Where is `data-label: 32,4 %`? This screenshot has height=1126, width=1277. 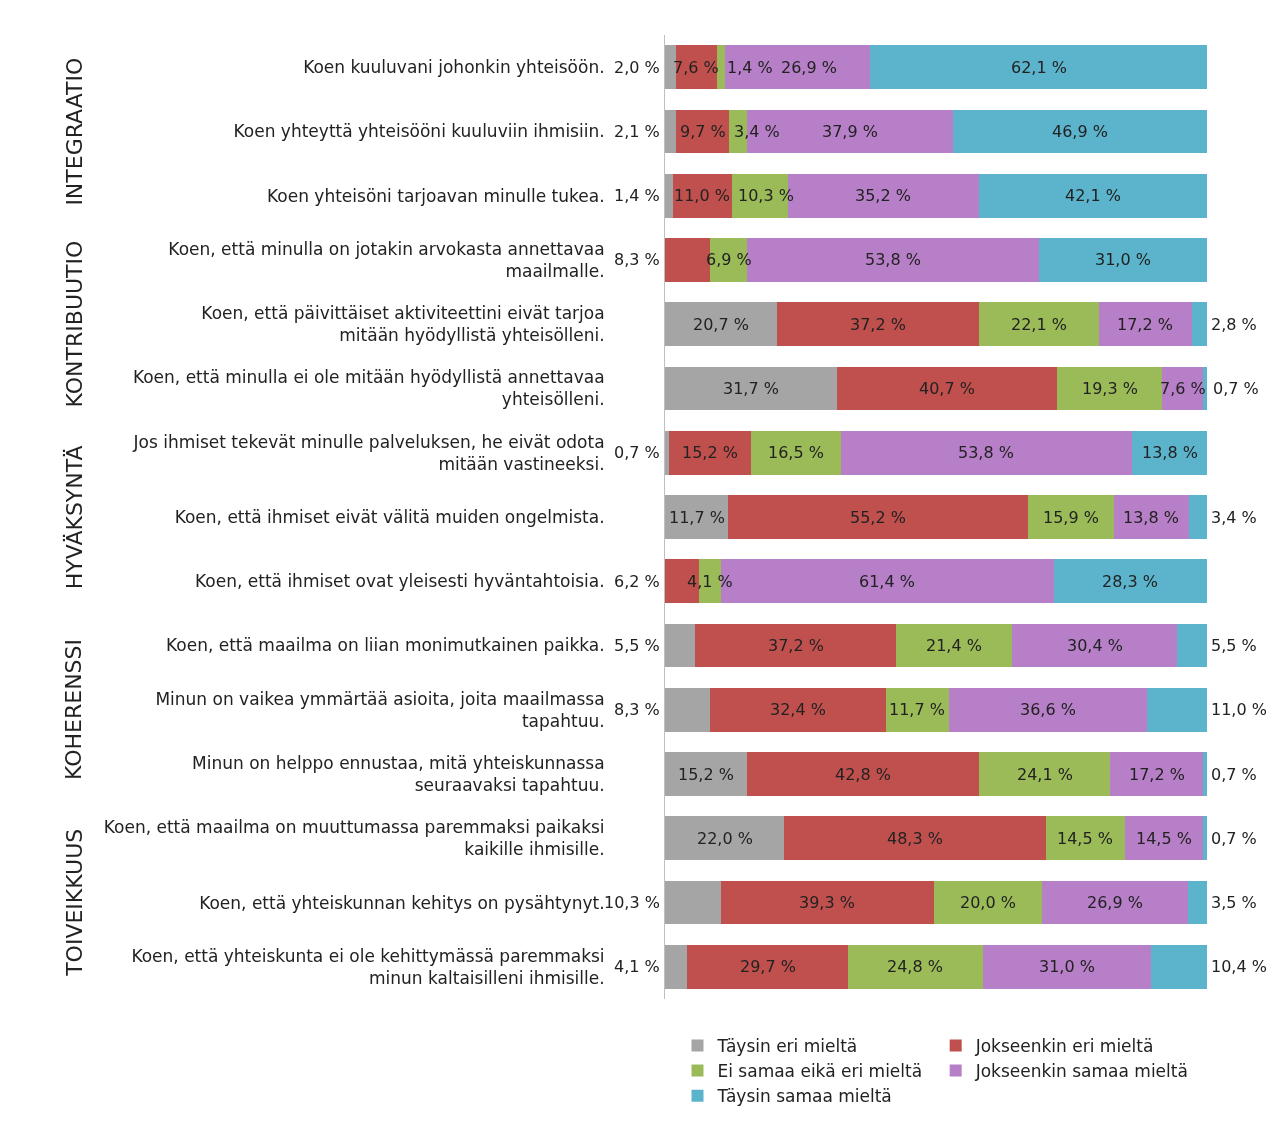 data-label: 32,4 % is located at coordinates (798, 709).